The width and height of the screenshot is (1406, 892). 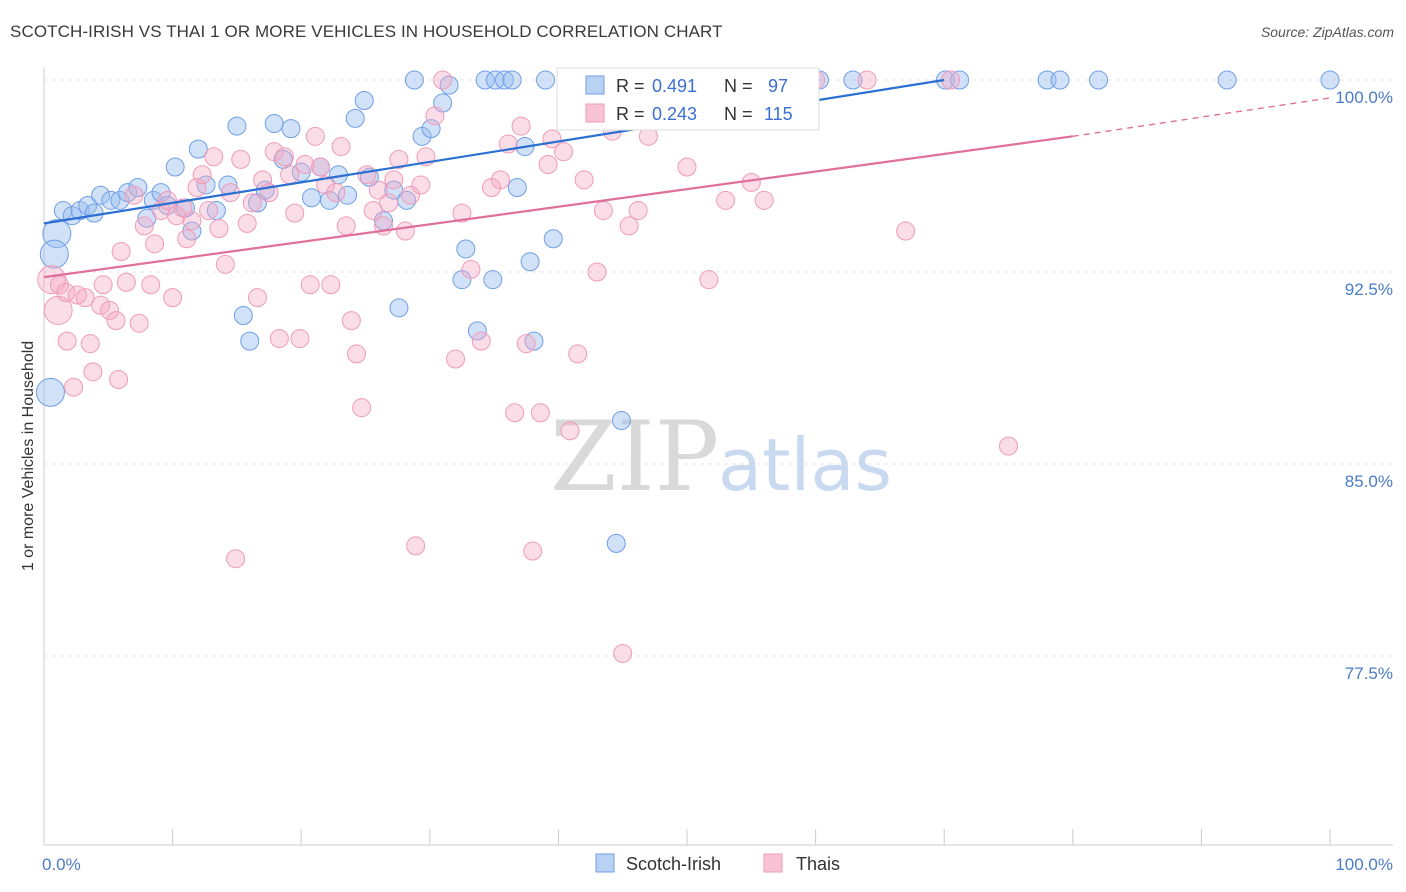 What do you see at coordinates (28, 456) in the screenshot?
I see `y-axis-title: 1 or more Vehicles in Household` at bounding box center [28, 456].